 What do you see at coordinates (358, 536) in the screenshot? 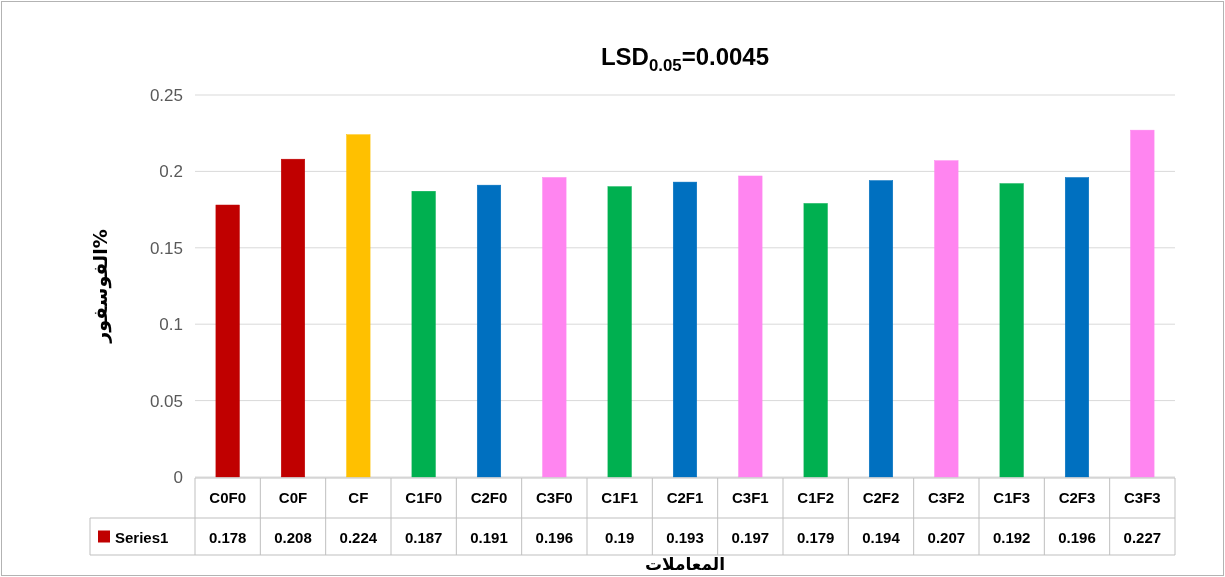
I see `data-label: 0.224` at bounding box center [358, 536].